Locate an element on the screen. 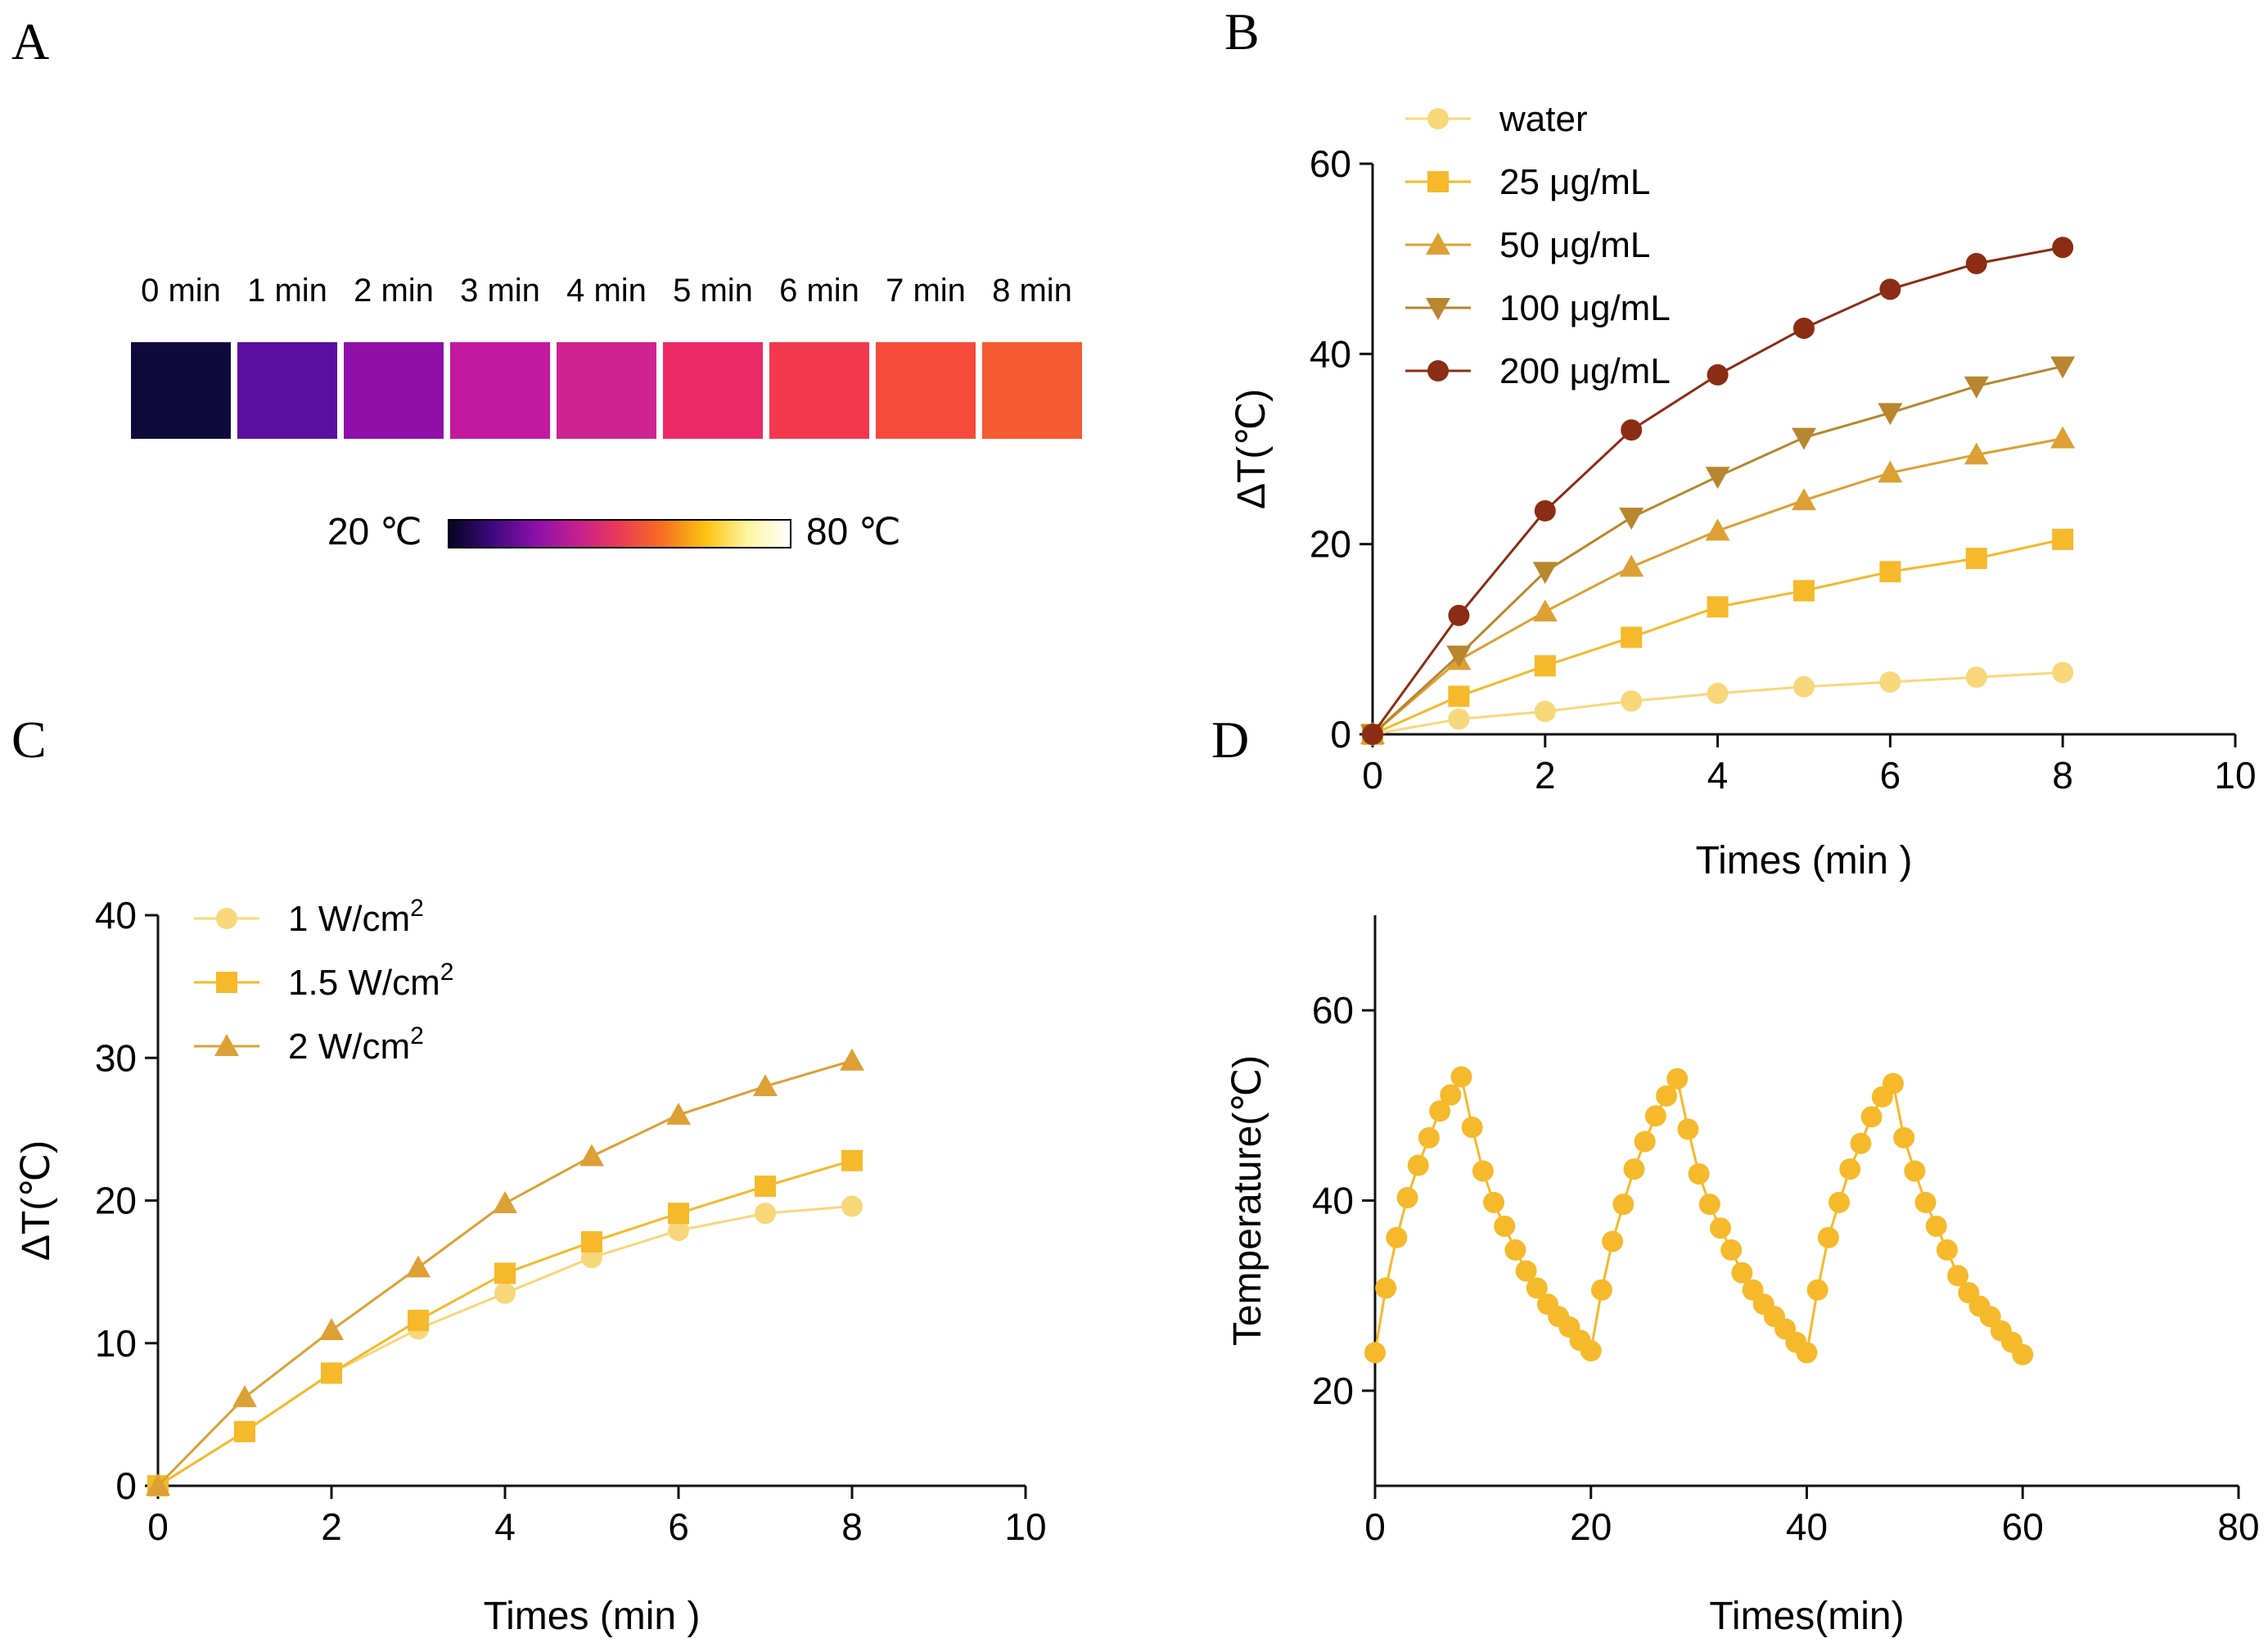  time-label: 3 min is located at coordinates (500, 291).